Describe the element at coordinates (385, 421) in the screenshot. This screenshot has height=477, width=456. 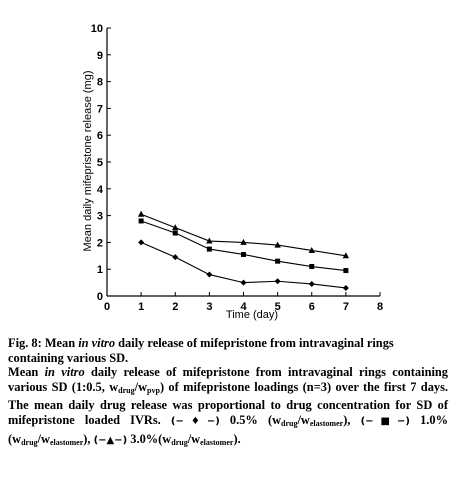
I see `legend-marker-square: (−■−)` at that location.